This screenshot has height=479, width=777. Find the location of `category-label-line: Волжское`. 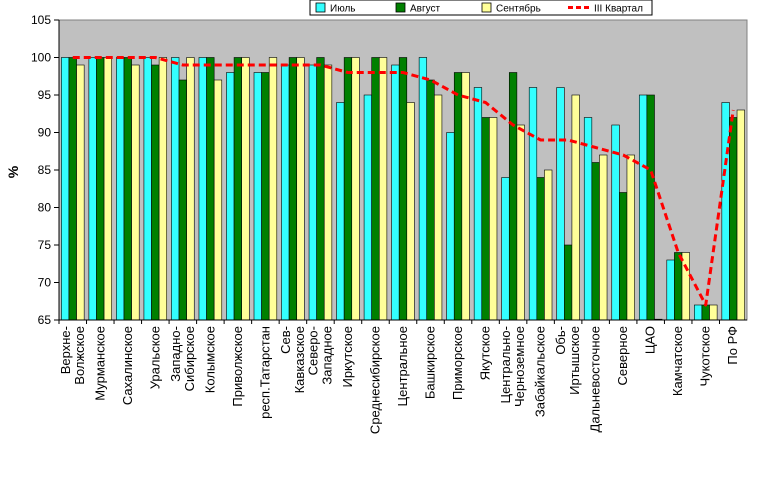

category-label-line: Волжское is located at coordinates (79, 355).